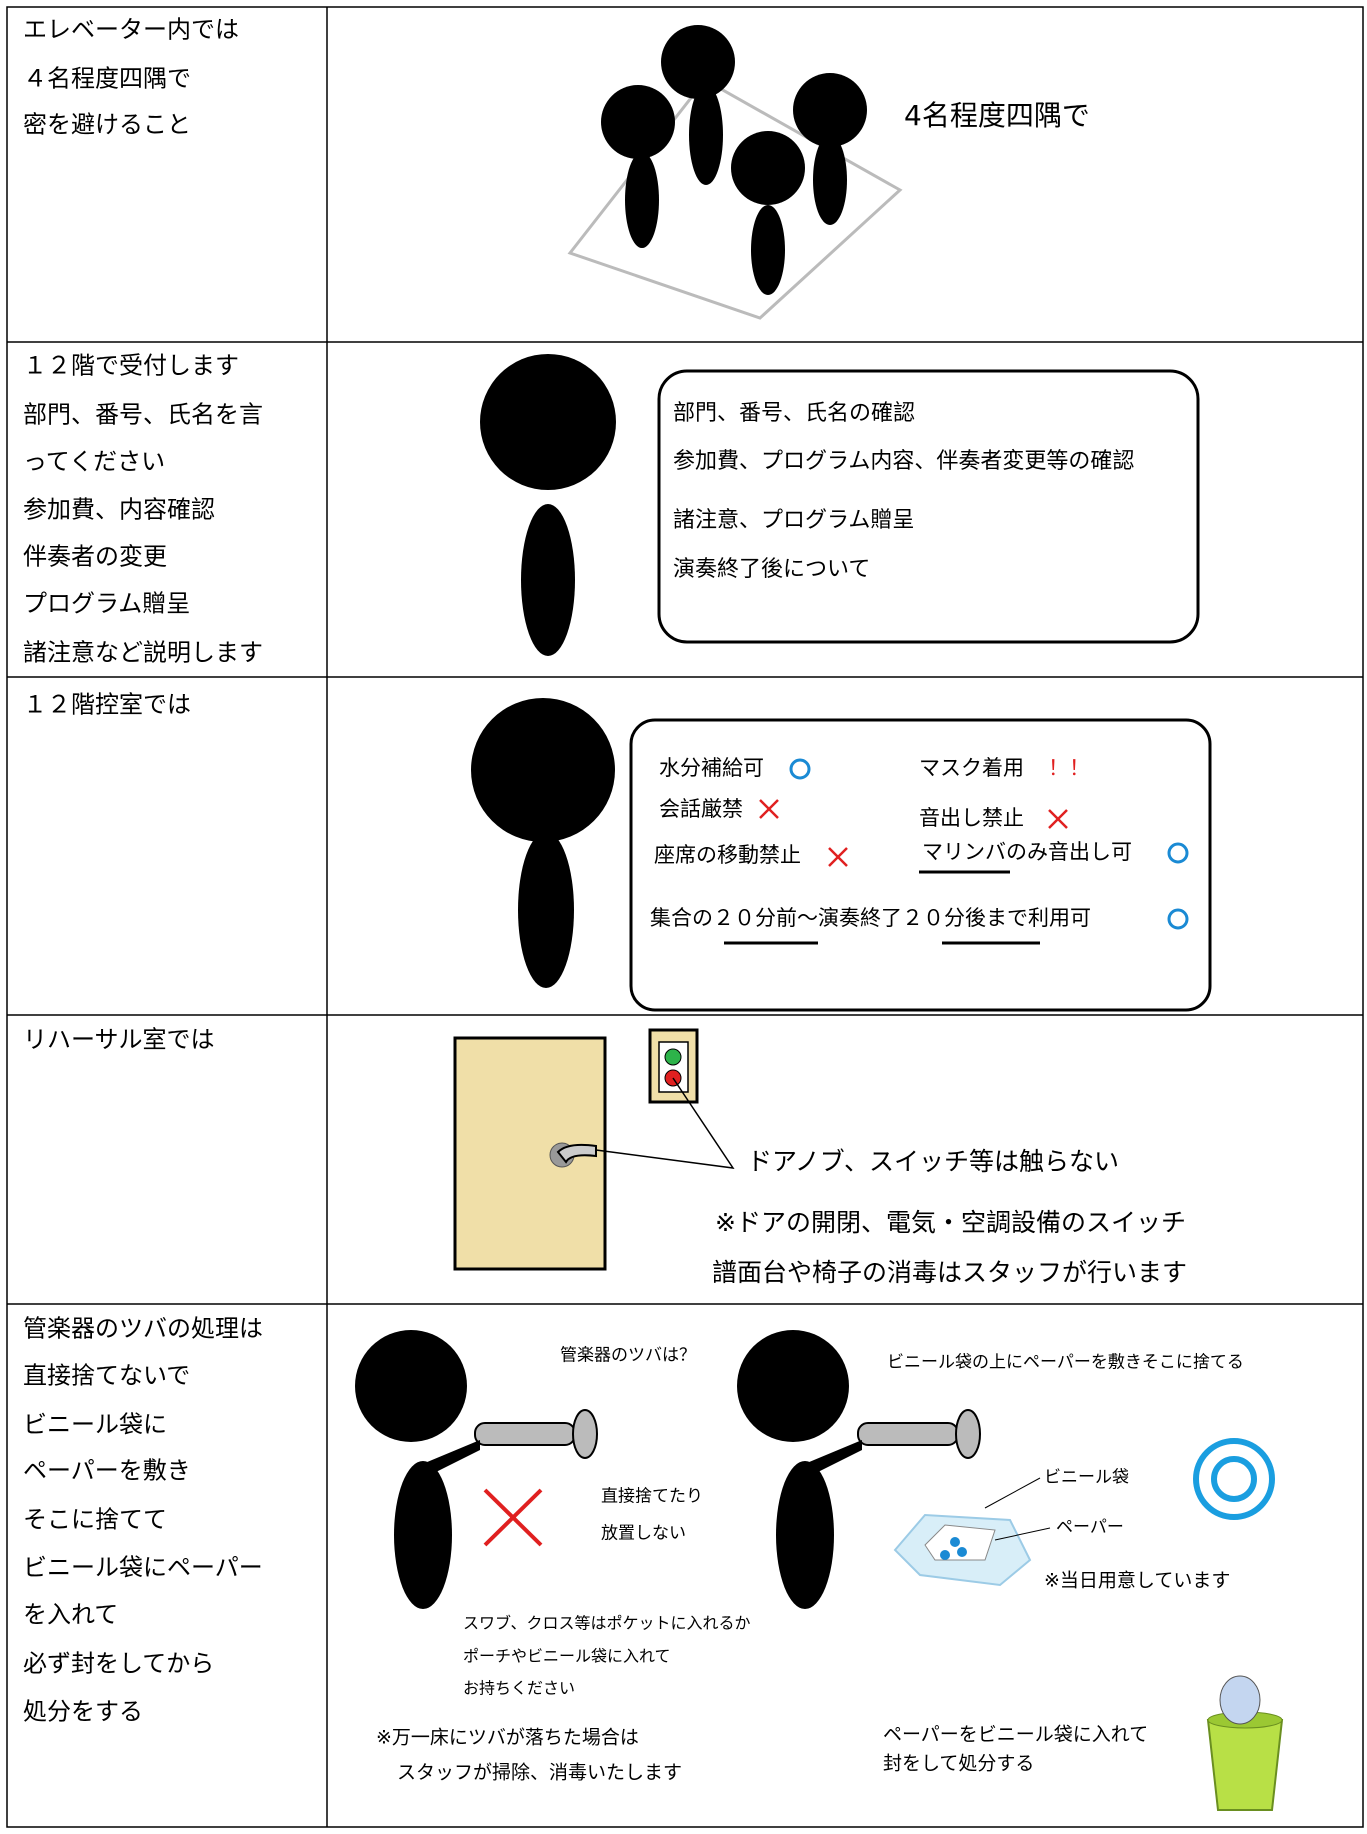 This screenshot has width=1367, height=1834. Describe the element at coordinates (1086, 1478) in the screenshot. I see `text: ビニール袋` at that location.